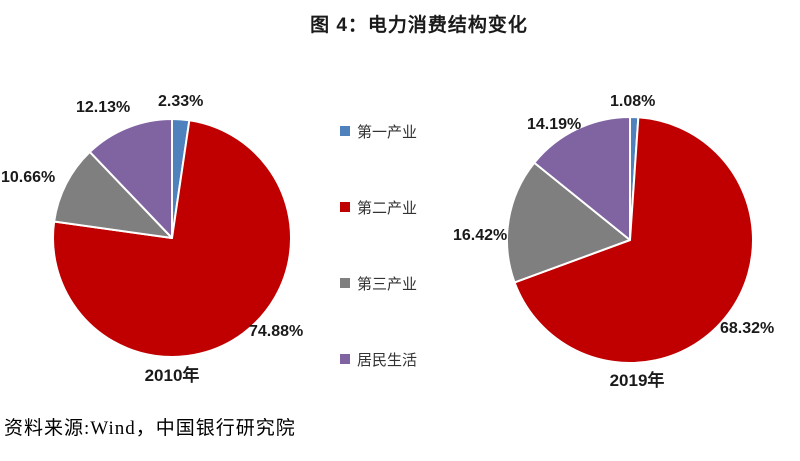  What do you see at coordinates (387, 208) in the screenshot?
I see `legend-item-label: 第二产业` at bounding box center [387, 208].